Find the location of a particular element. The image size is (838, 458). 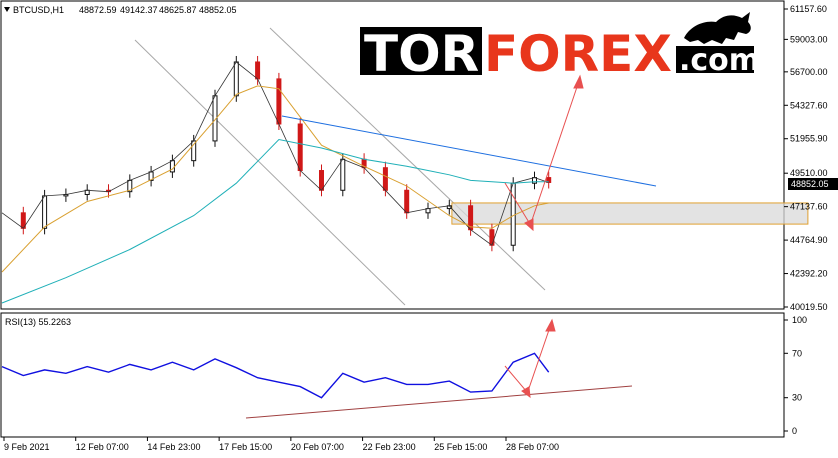

x-tick-label: 14 Feb 23:00 is located at coordinates (173, 447).